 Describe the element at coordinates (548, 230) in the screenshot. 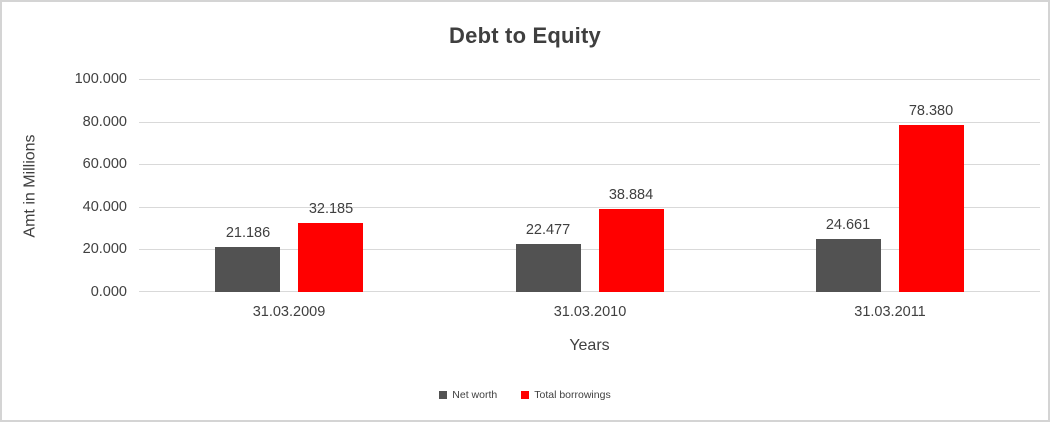

I see `data-label-net-worth-31-03-2010: 22.477` at that location.